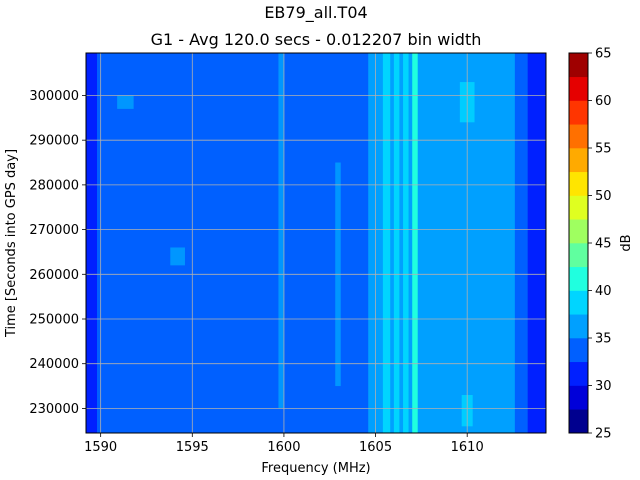 The image size is (640, 480). Describe the element at coordinates (316, 39) in the screenshot. I see `chart-subtitle: G1 - Avg 120.0 secs - 0.012207 bin width` at that location.